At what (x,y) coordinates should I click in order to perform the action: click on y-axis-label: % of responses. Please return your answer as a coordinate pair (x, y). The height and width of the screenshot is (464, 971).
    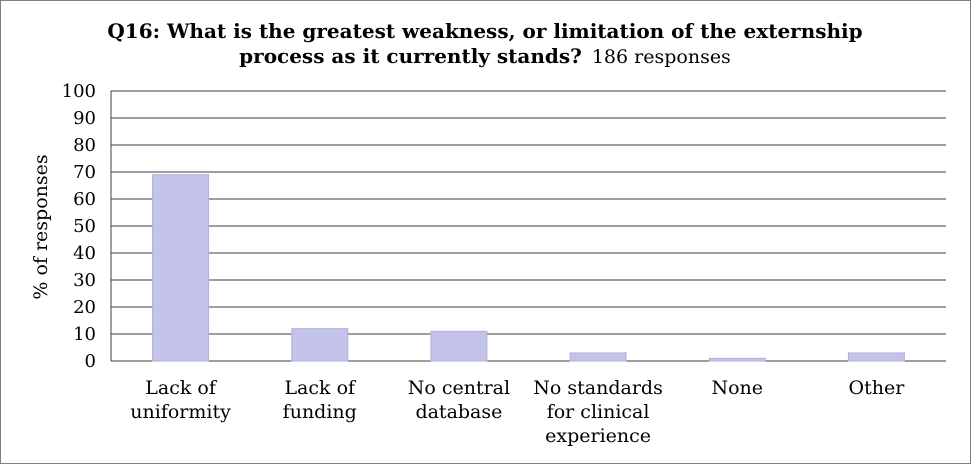
    Looking at the image, I should click on (41, 226).